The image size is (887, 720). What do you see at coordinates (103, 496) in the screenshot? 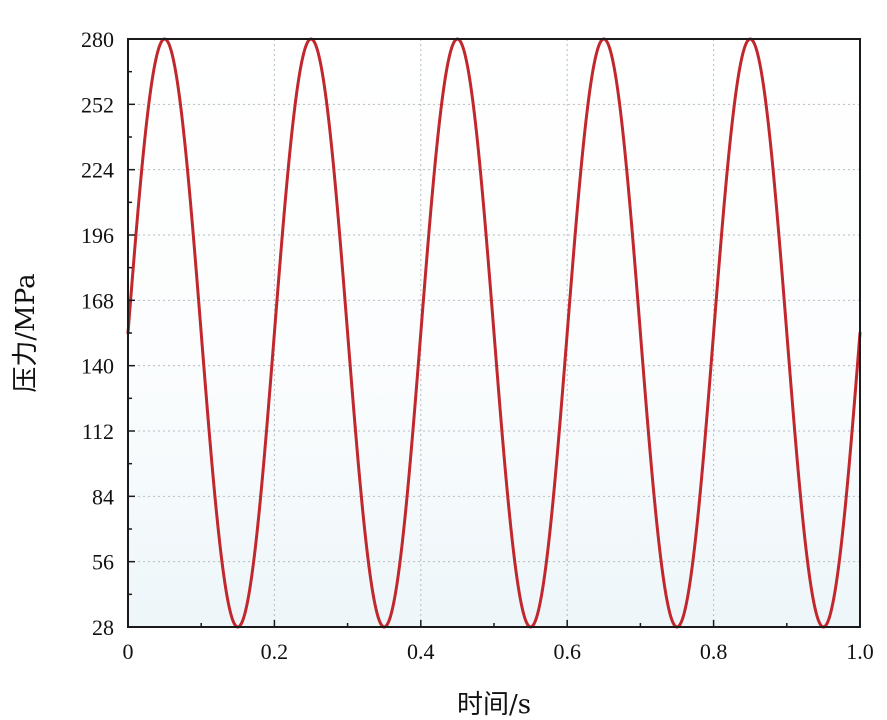
I see `y-tick-label: 84` at bounding box center [103, 496].